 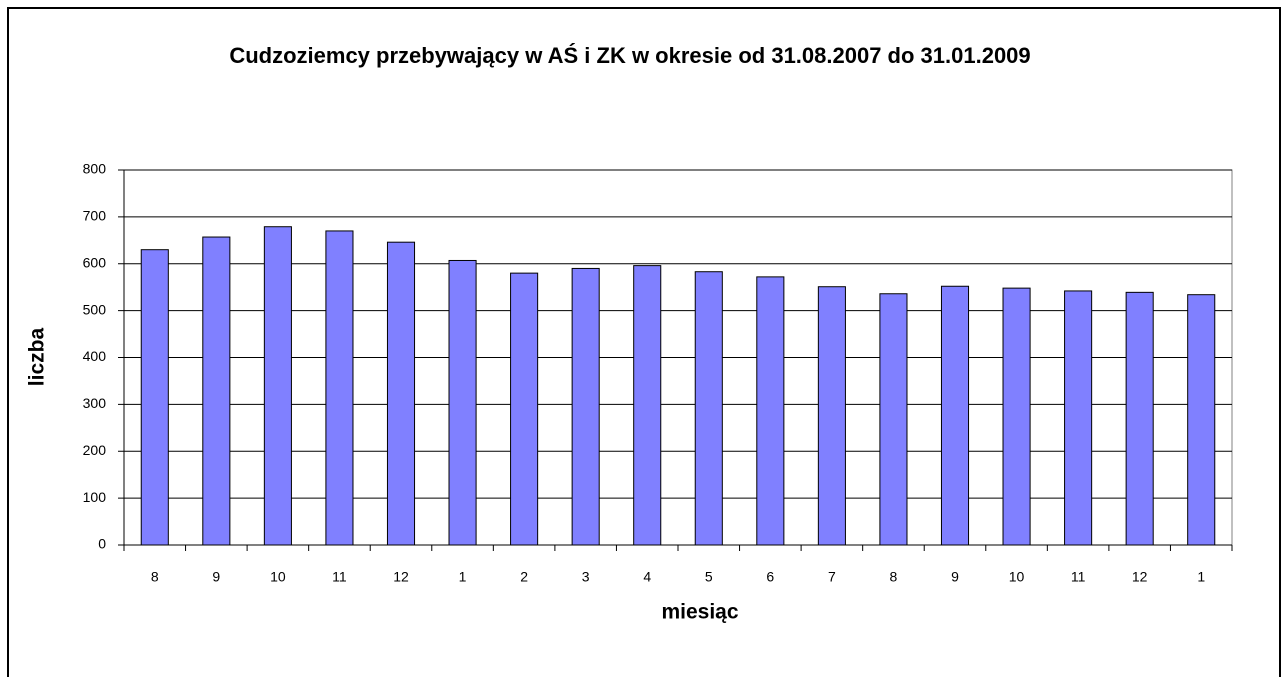 What do you see at coordinates (37, 357) in the screenshot?
I see `y-axis-title: liczba` at bounding box center [37, 357].